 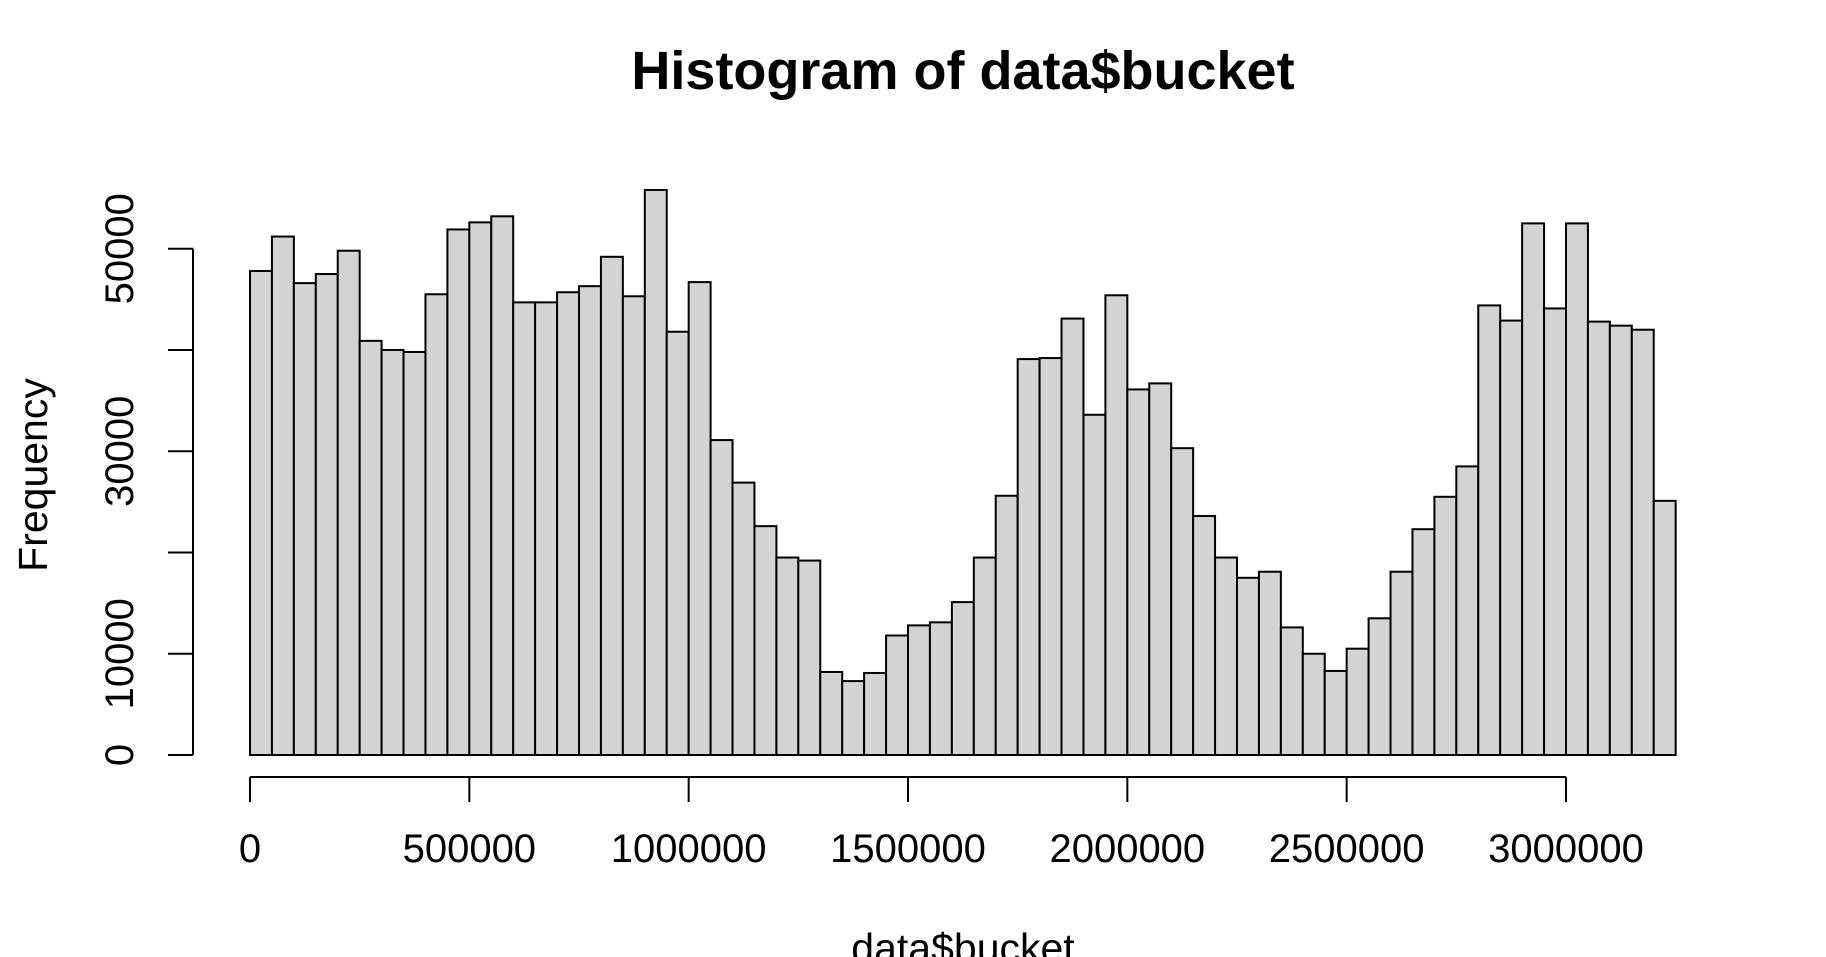 What do you see at coordinates (33, 475) in the screenshot?
I see `y-axis-title: Frequency` at bounding box center [33, 475].